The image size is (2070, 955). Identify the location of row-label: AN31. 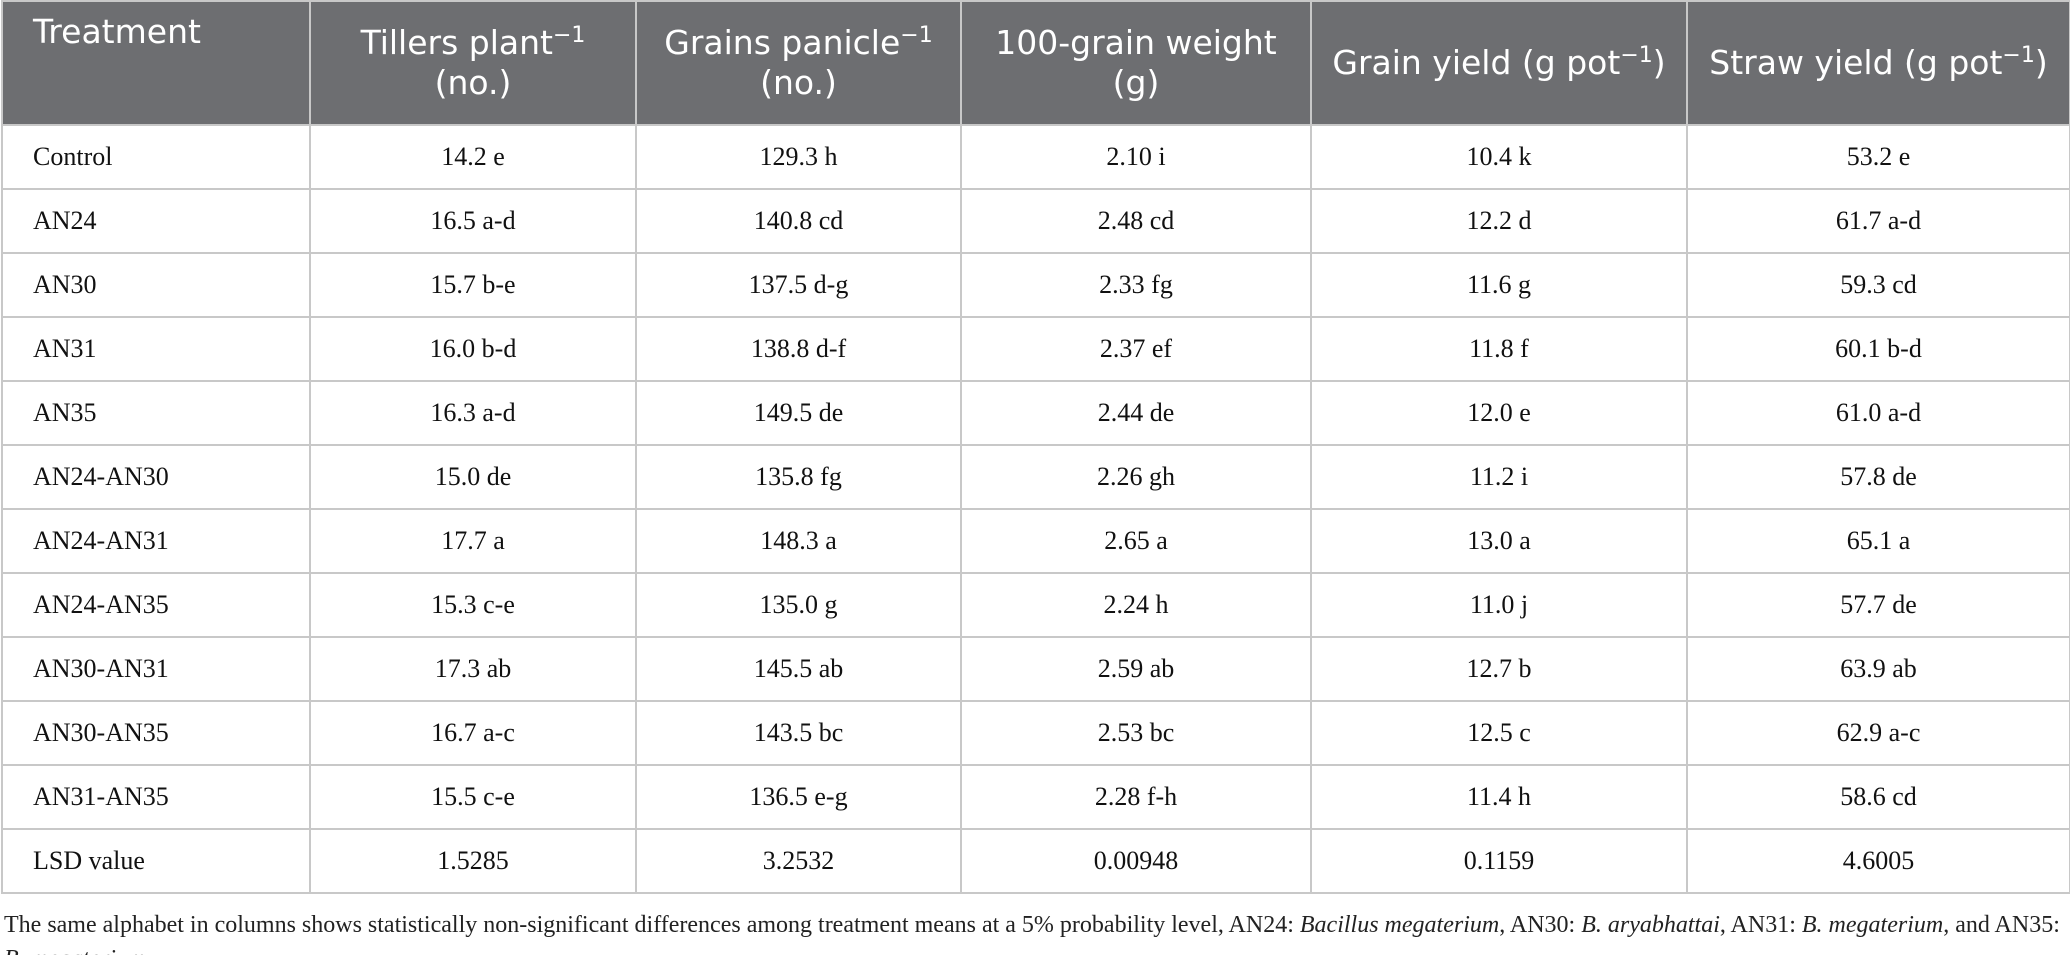
(156, 349).